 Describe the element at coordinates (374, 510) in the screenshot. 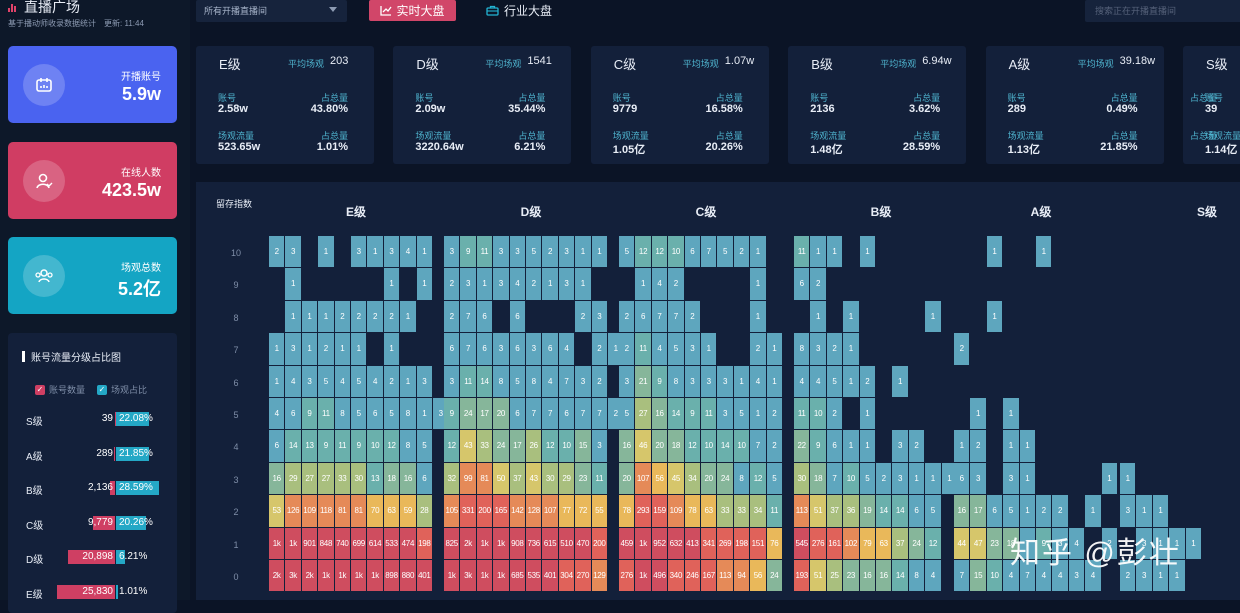

I see `heatmap-cell: 70` at that location.